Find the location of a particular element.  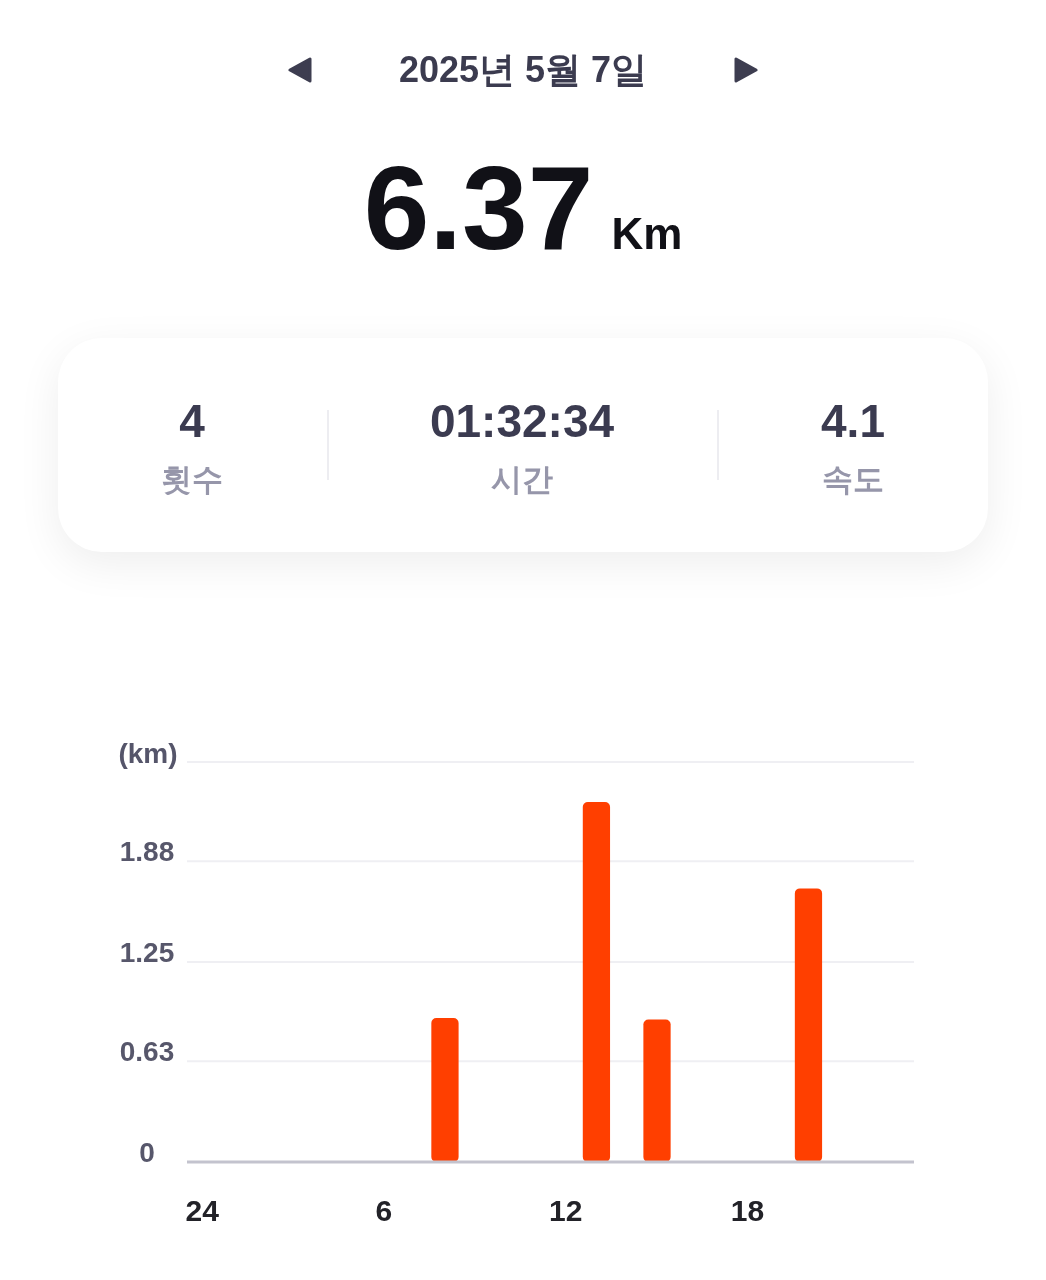

text: 4 is located at coordinates (192, 421).